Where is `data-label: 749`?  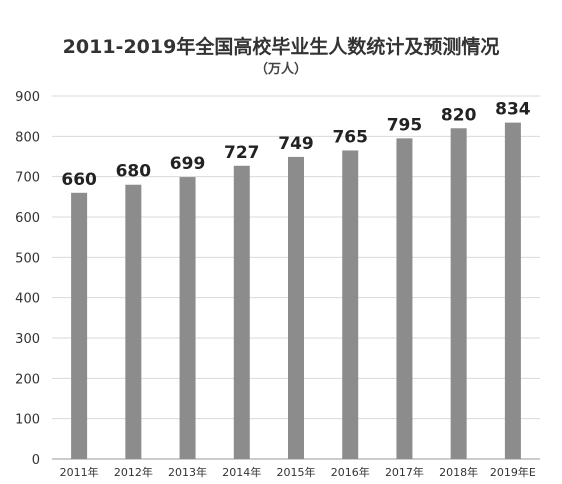 data-label: 749 is located at coordinates (296, 144).